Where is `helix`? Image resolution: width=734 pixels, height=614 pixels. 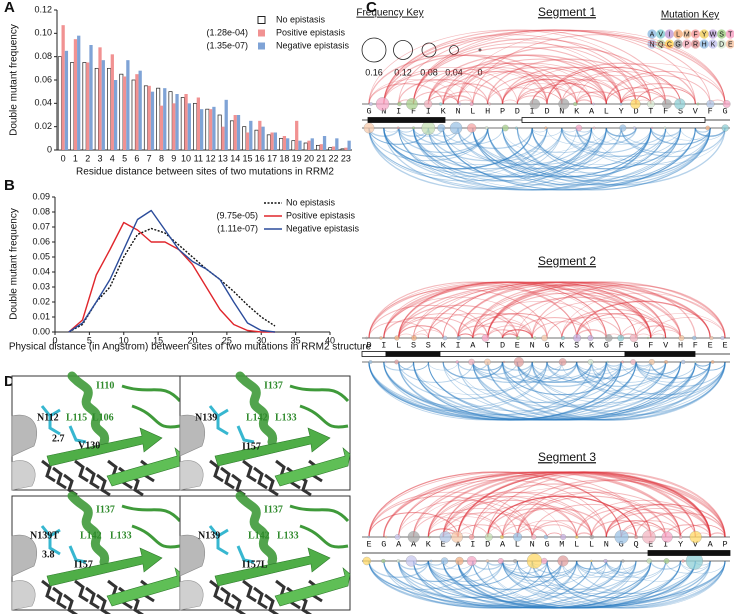 helix is located at coordinates (256, 529).